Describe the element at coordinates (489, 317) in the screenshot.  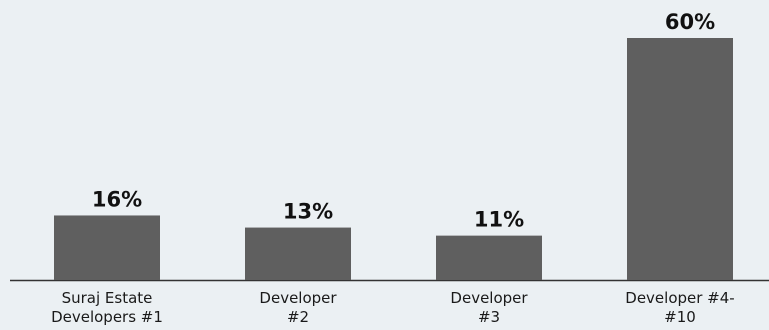
I see `category-label-line: #3` at that location.